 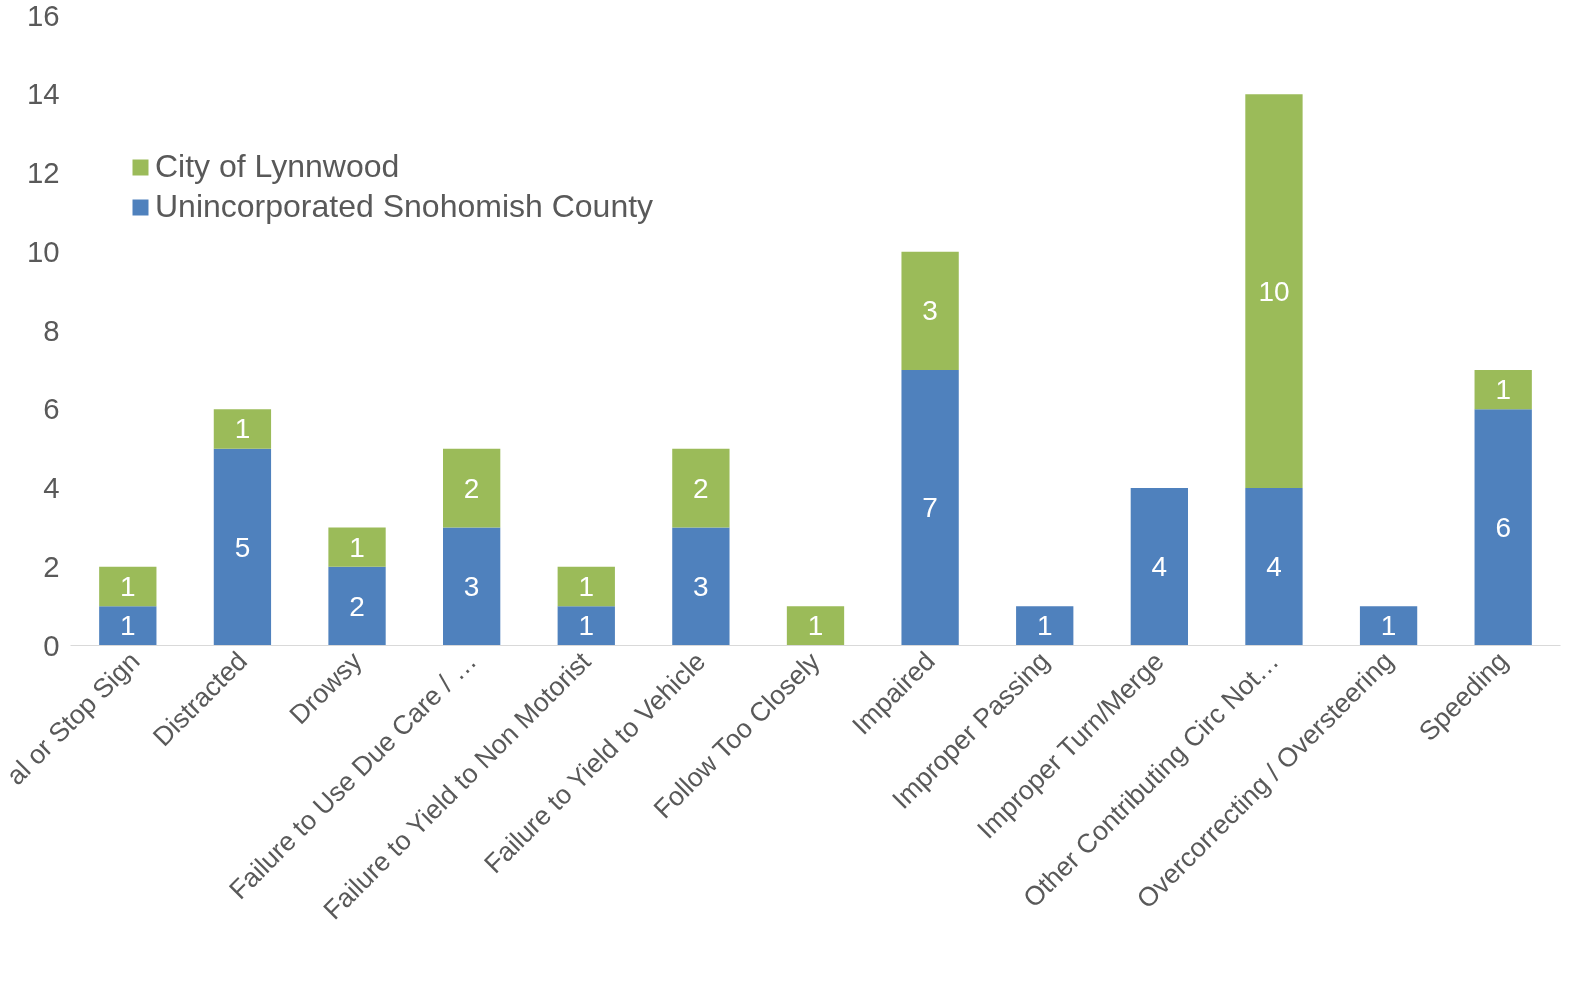 I want to click on data-label: 7, so click(x=930, y=508).